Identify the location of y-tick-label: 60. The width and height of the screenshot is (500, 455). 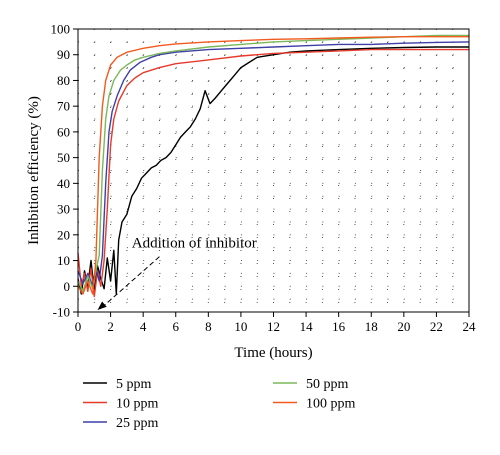
(63, 131).